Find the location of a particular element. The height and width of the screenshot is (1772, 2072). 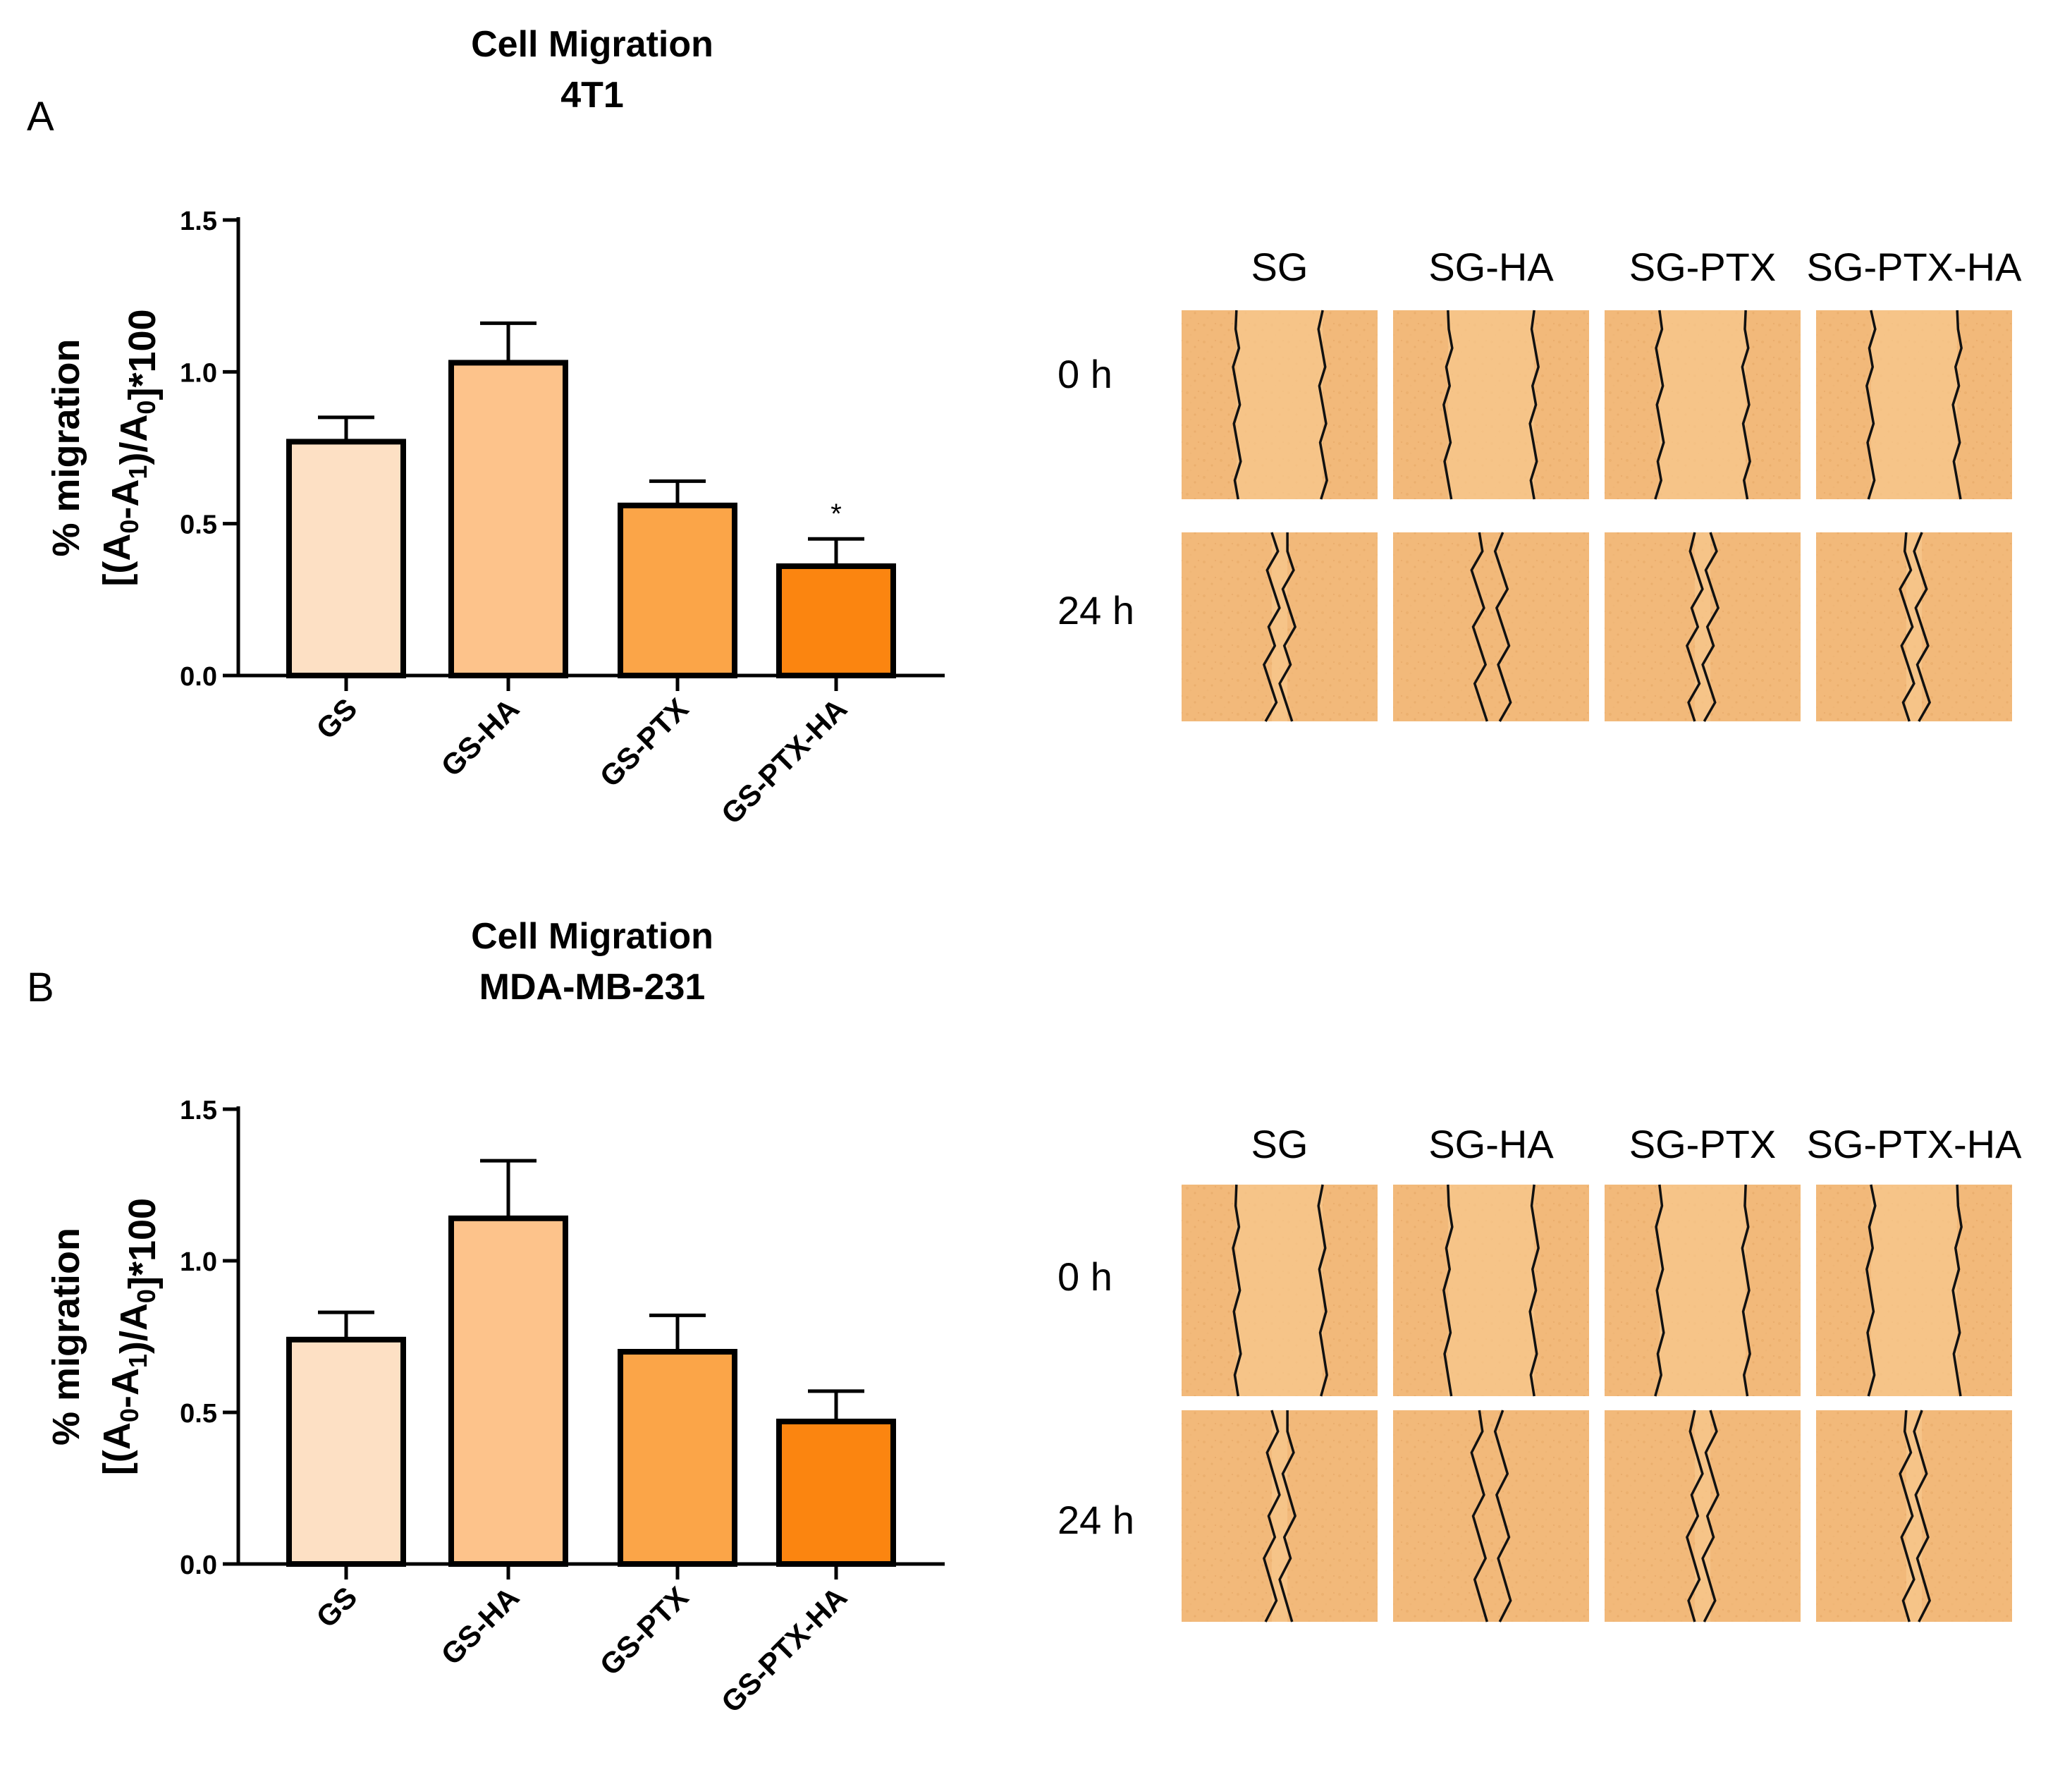

chart-subtitle: MDA-MB-231 is located at coordinates (592, 987).